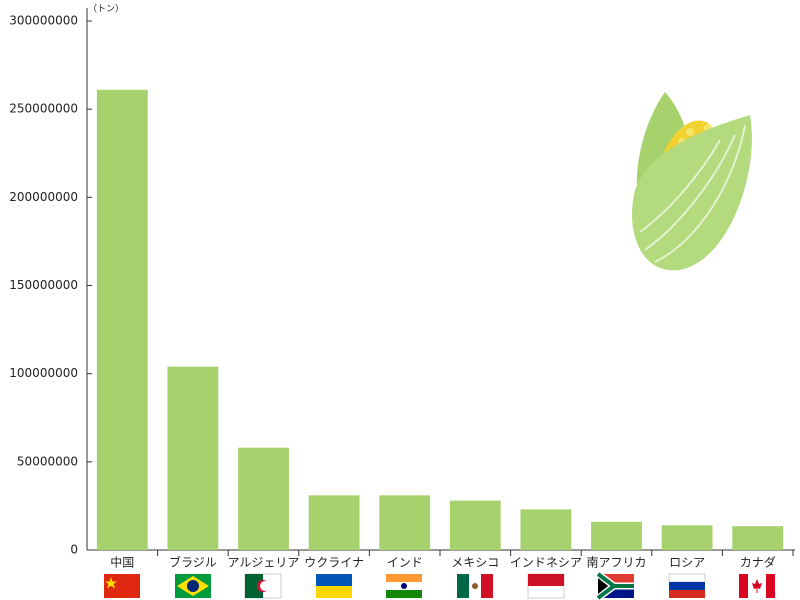 The width and height of the screenshot is (800, 600). What do you see at coordinates (614, 585) in the screenshot?
I see `flag-south-africa` at bounding box center [614, 585].